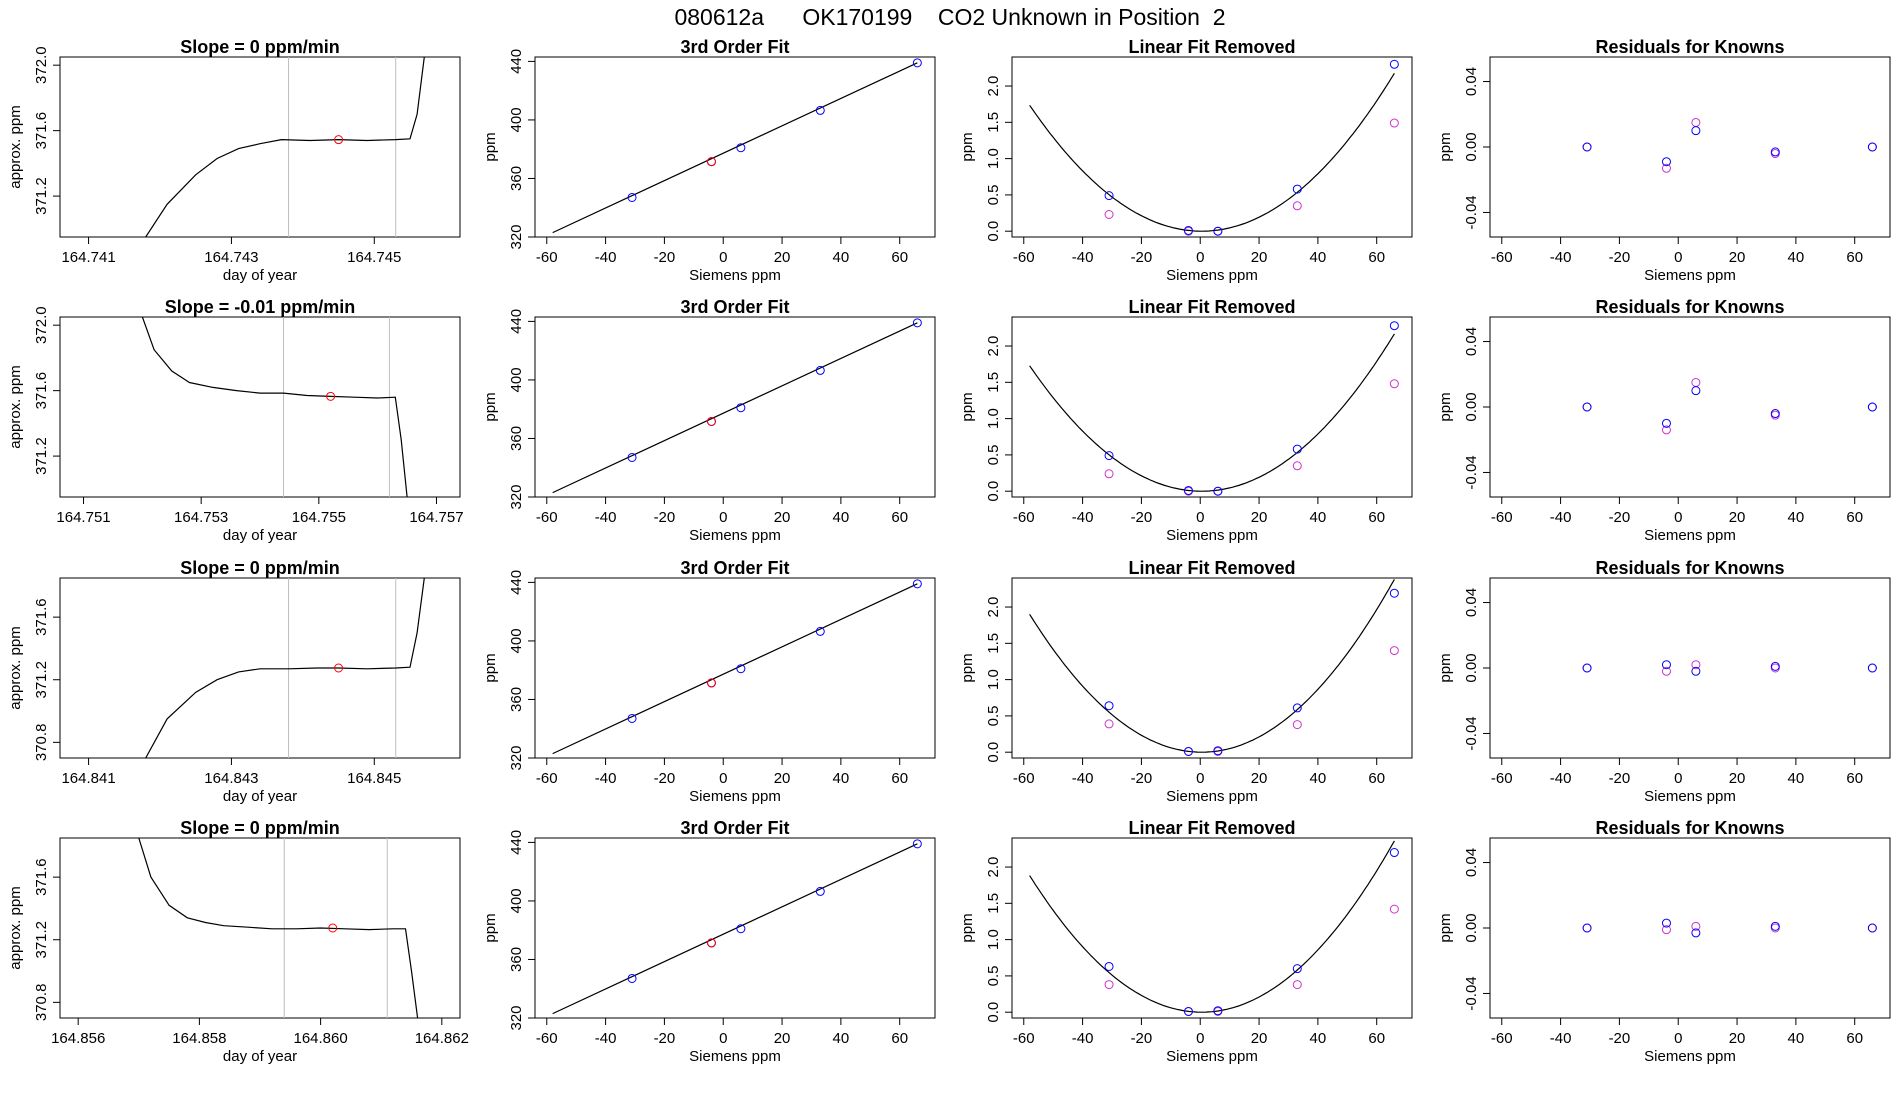 The image size is (1900, 1100). Describe the element at coordinates (993, 715) in the screenshot. I see `y-tick-label: 0.5` at that location.